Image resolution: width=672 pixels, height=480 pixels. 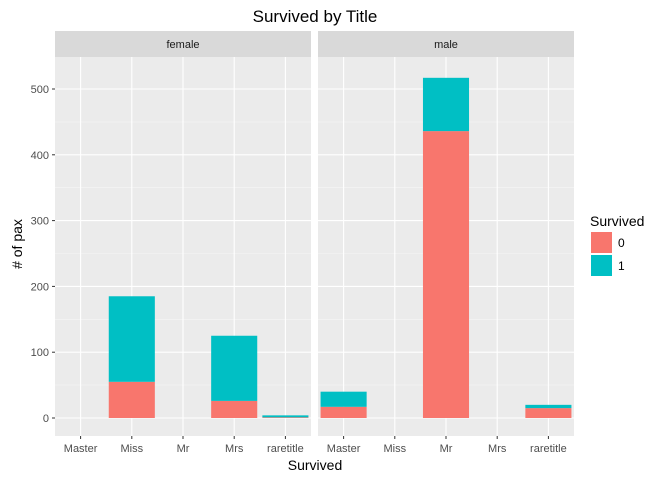 What do you see at coordinates (40, 222) in the screenshot?
I see `y-tick-label: 300` at bounding box center [40, 222].